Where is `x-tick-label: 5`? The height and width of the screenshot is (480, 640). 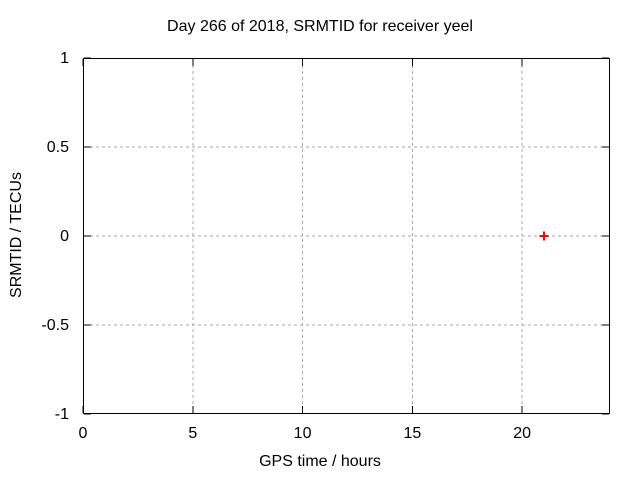 x-tick-label: 5 is located at coordinates (192, 433).